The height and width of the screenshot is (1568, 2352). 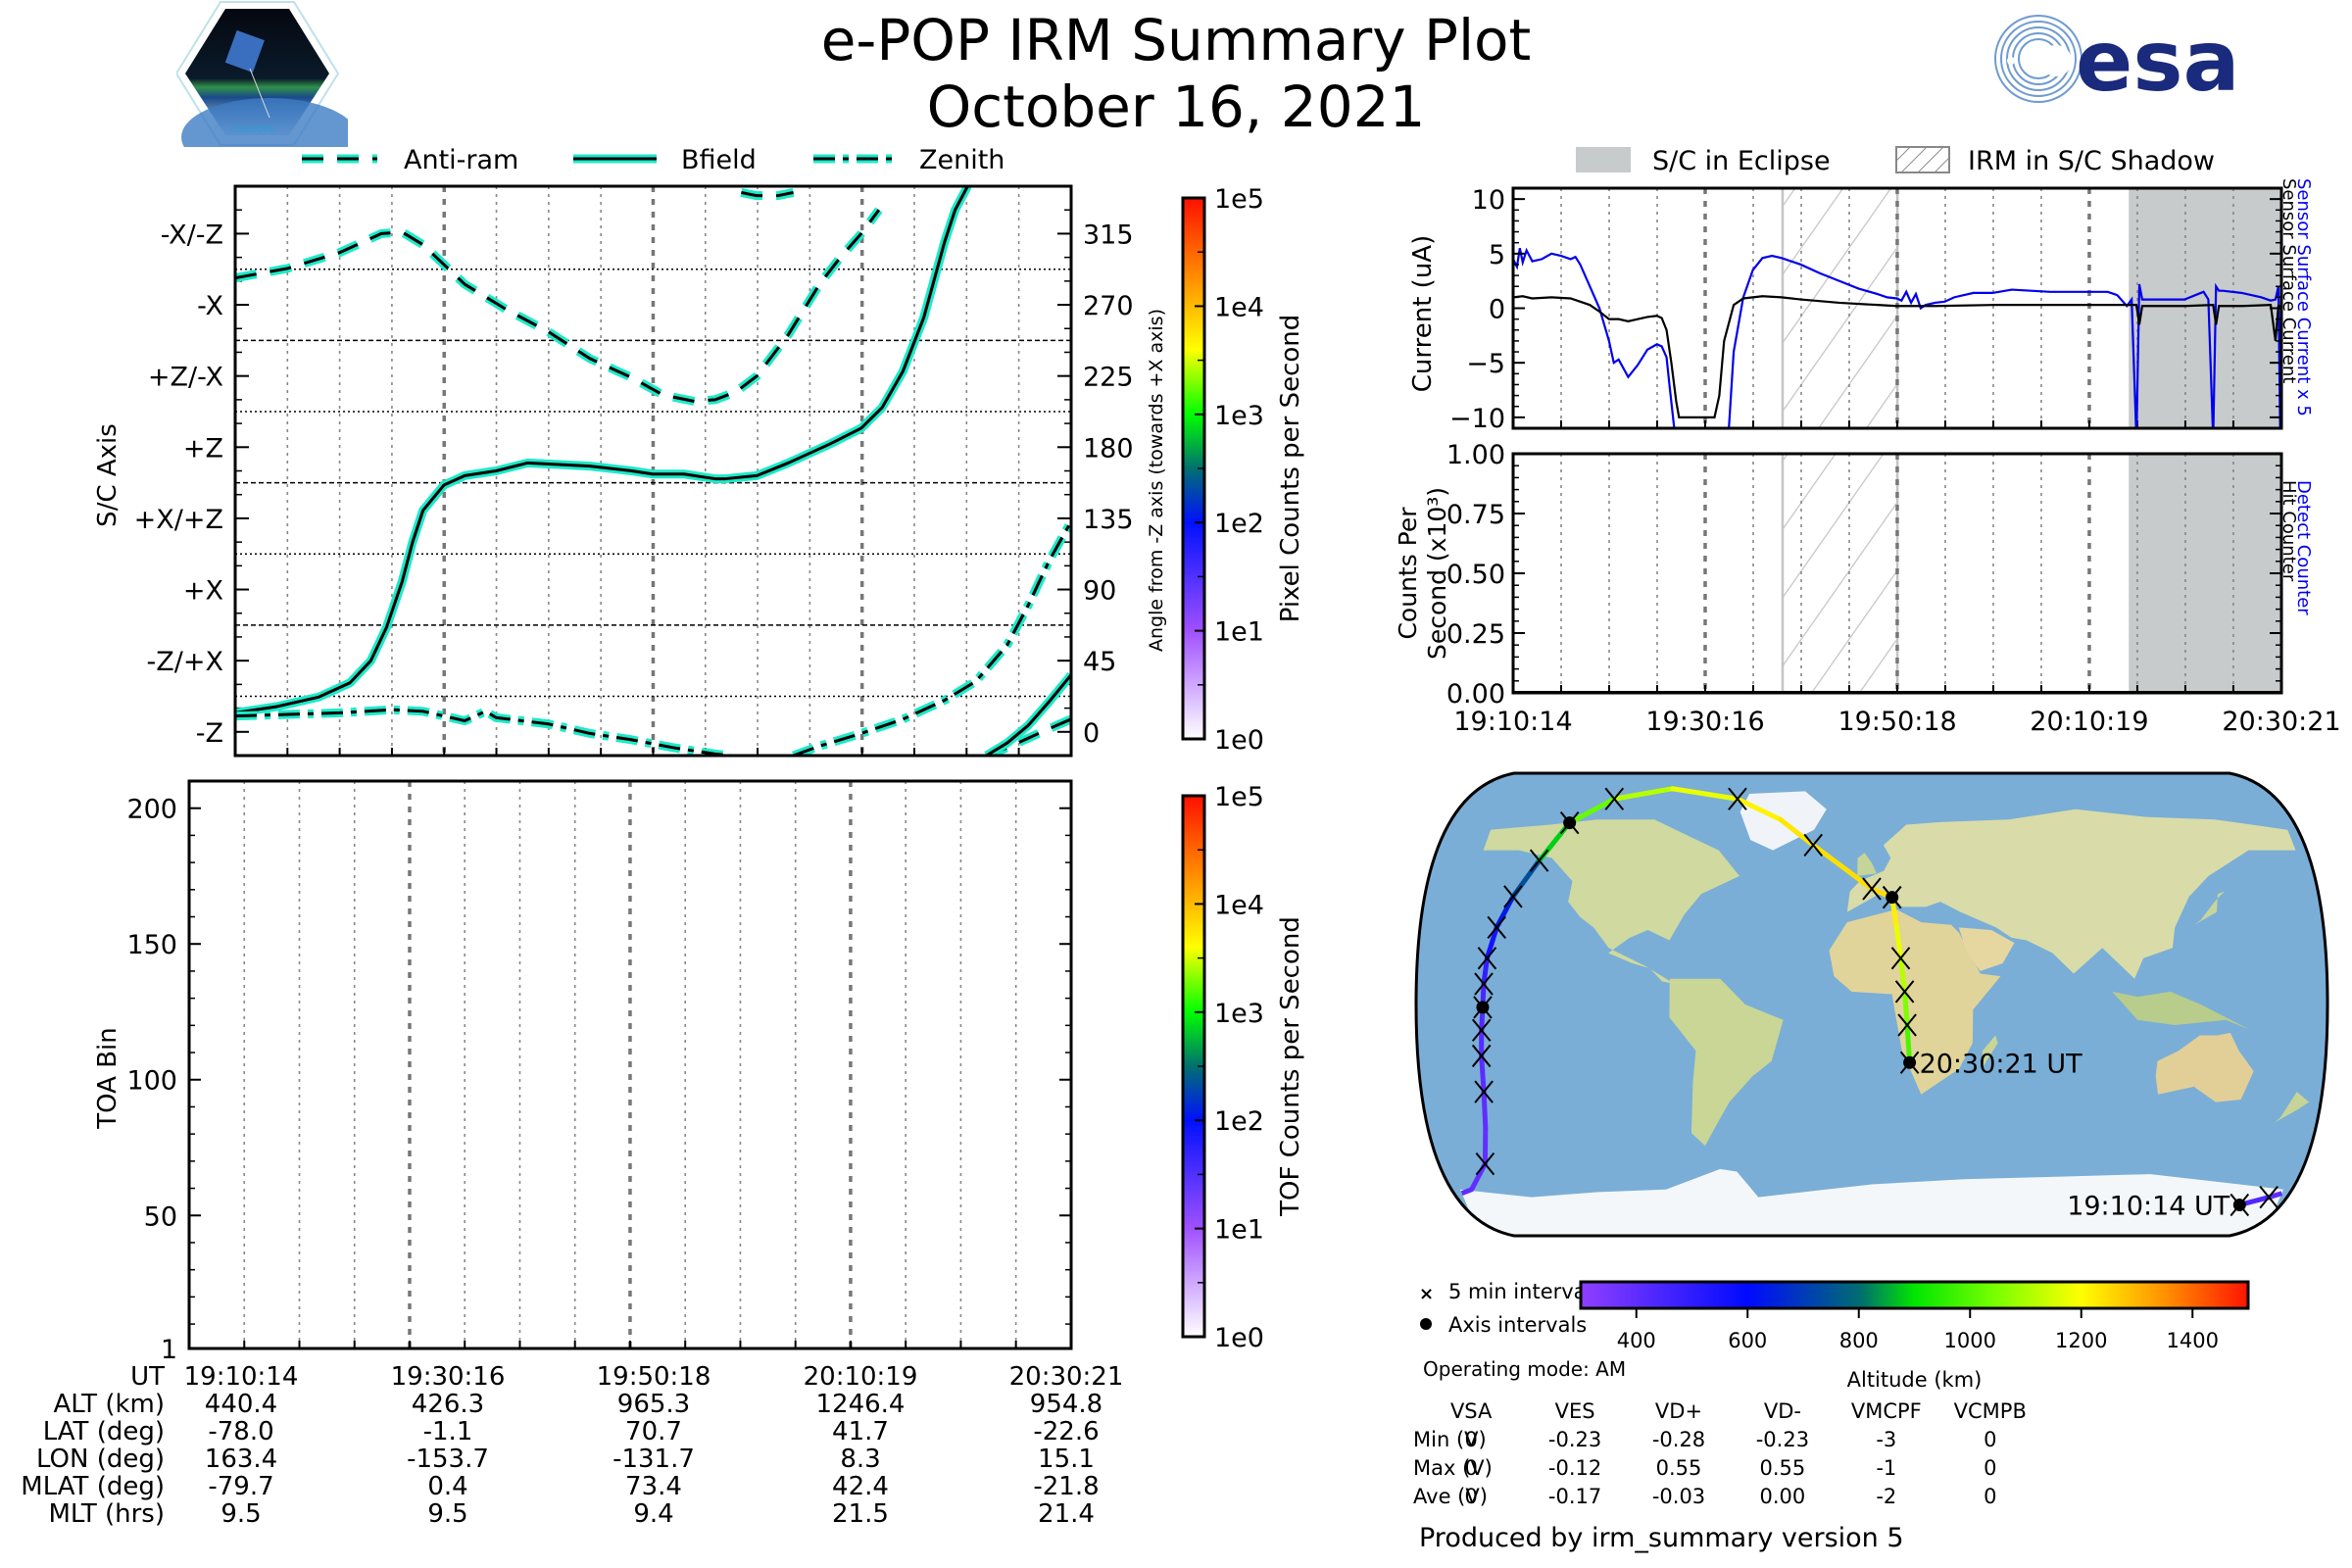 What do you see at coordinates (1239, 524) in the screenshot?
I see `colorbar-tick-label: 1e2` at bounding box center [1239, 524].